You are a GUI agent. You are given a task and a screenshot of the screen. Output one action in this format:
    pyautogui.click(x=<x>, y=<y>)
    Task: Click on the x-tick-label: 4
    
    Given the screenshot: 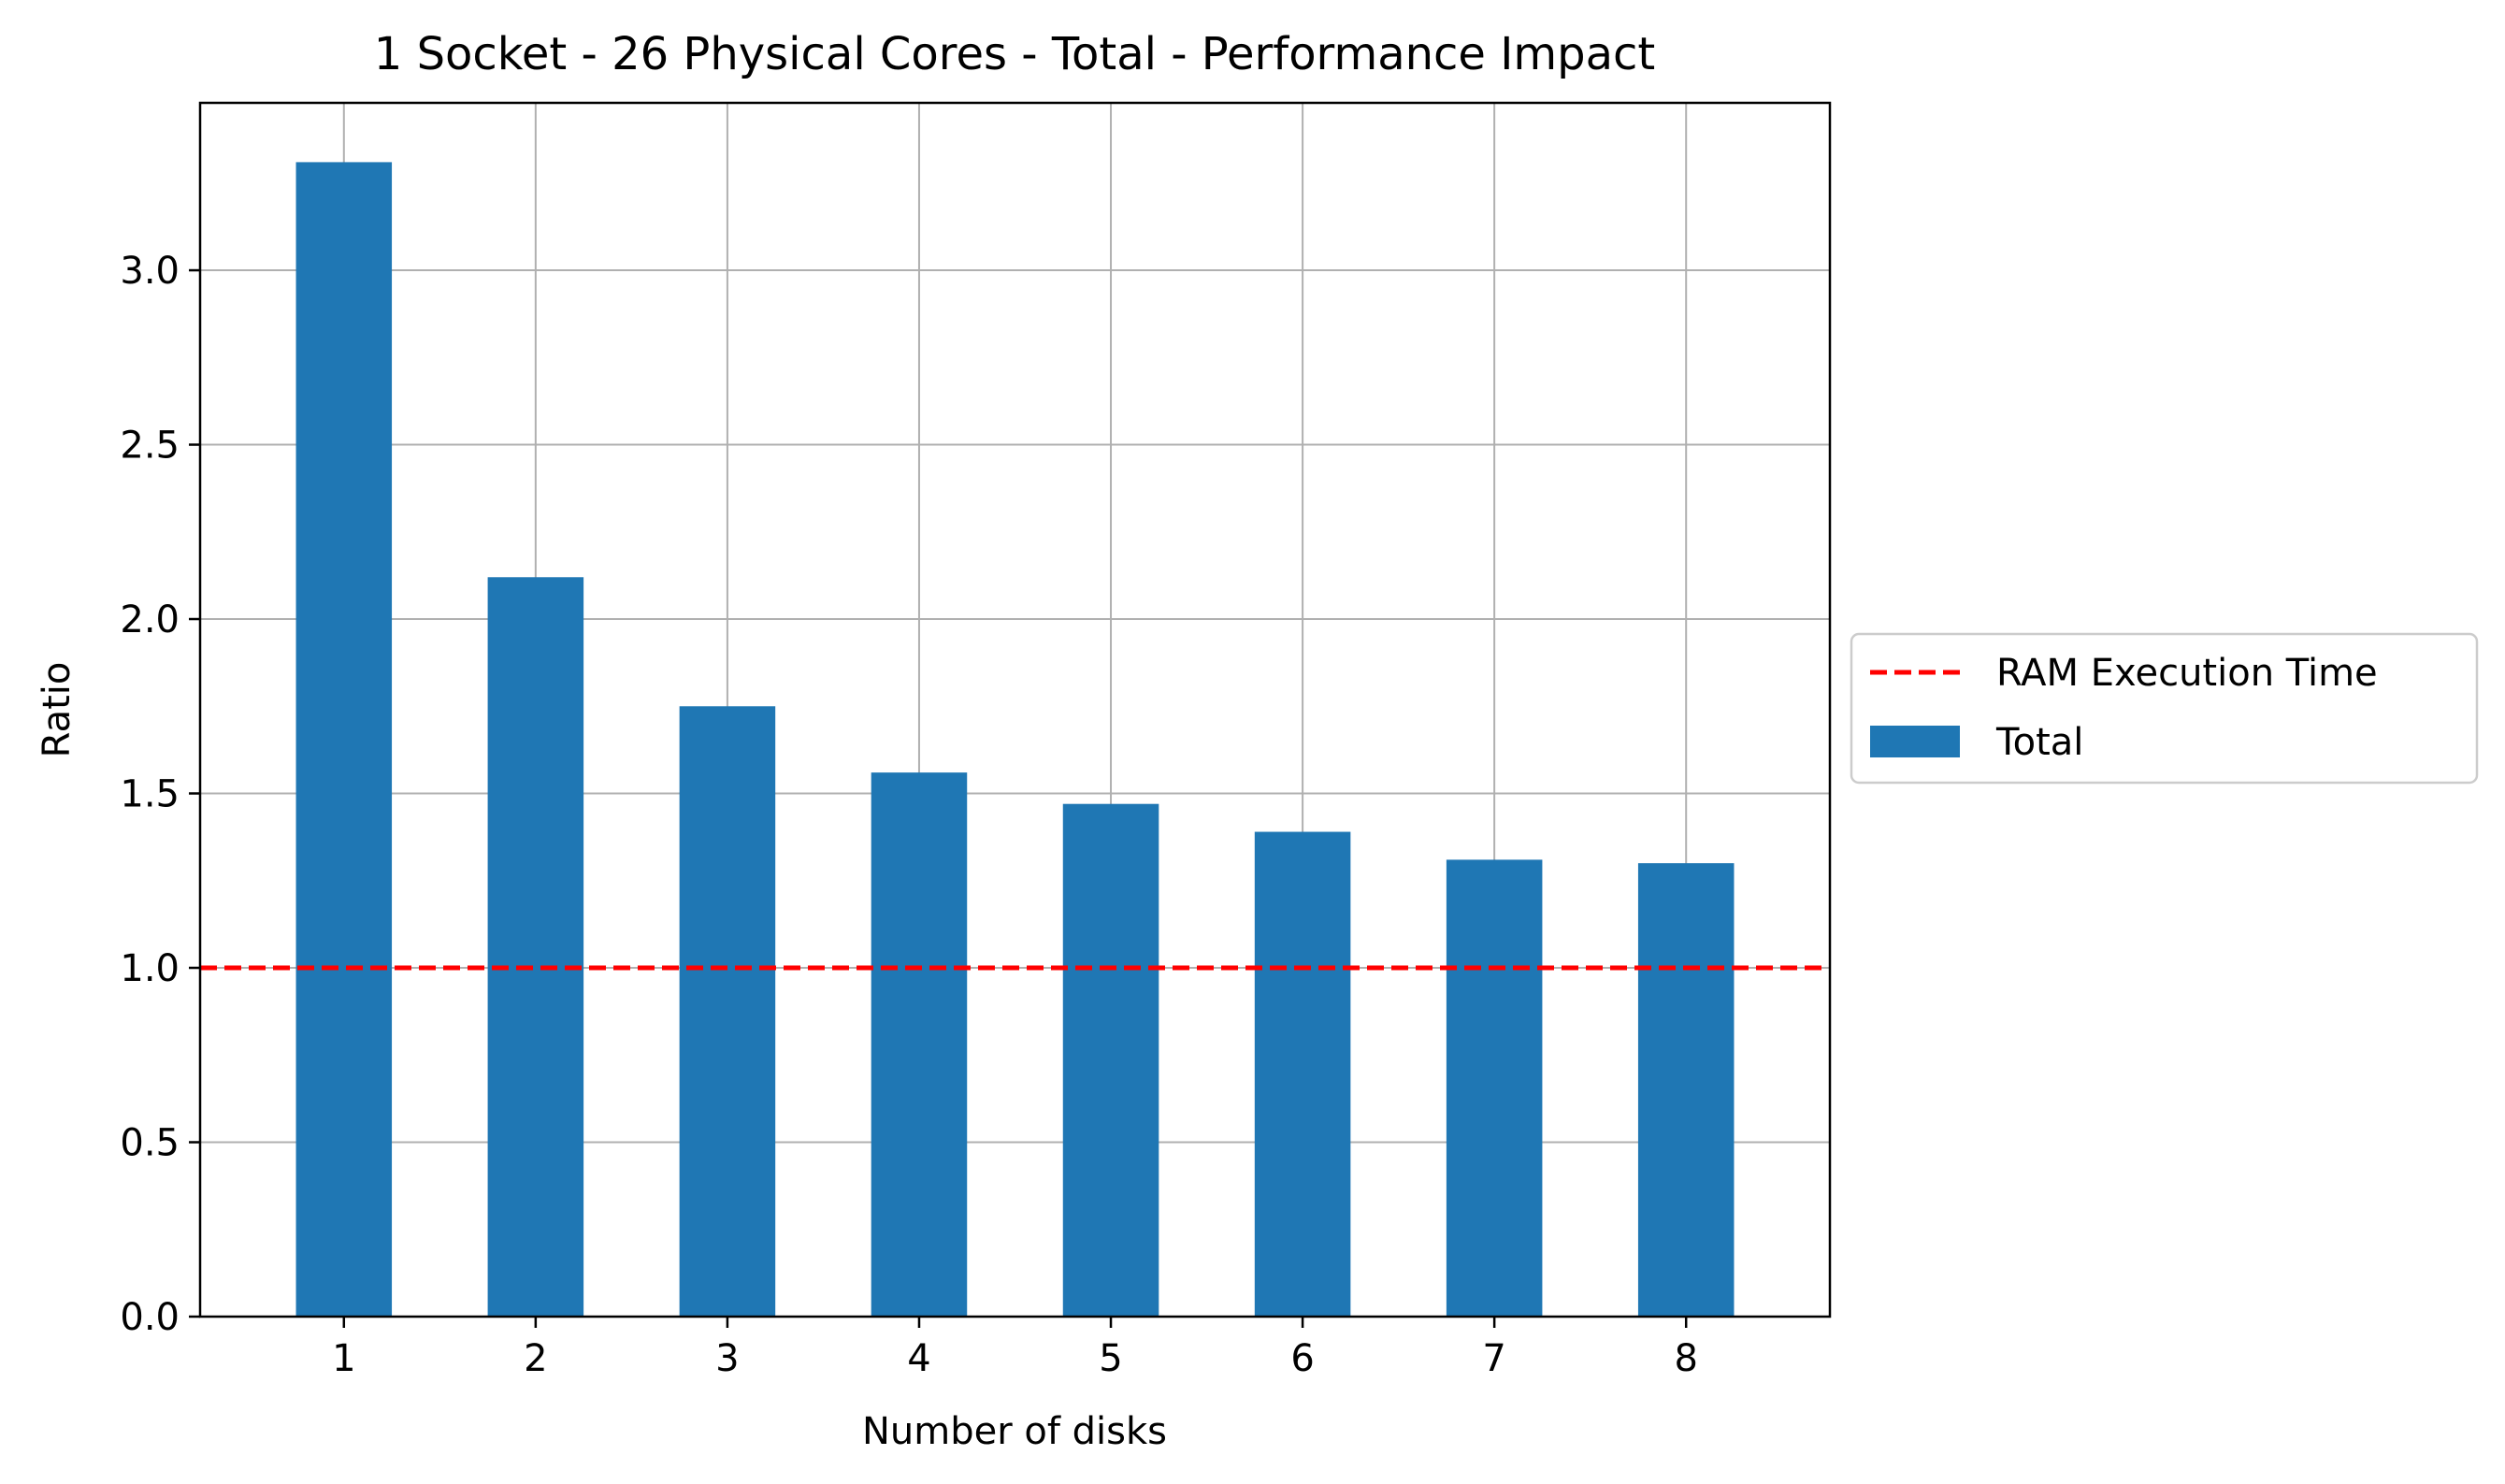 What is the action you would take?
    pyautogui.click(x=918, y=1358)
    